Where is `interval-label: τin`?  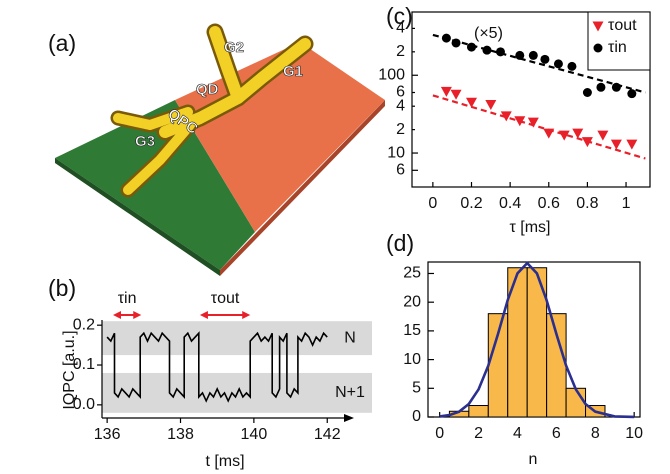 interval-label: τin is located at coordinates (127, 298).